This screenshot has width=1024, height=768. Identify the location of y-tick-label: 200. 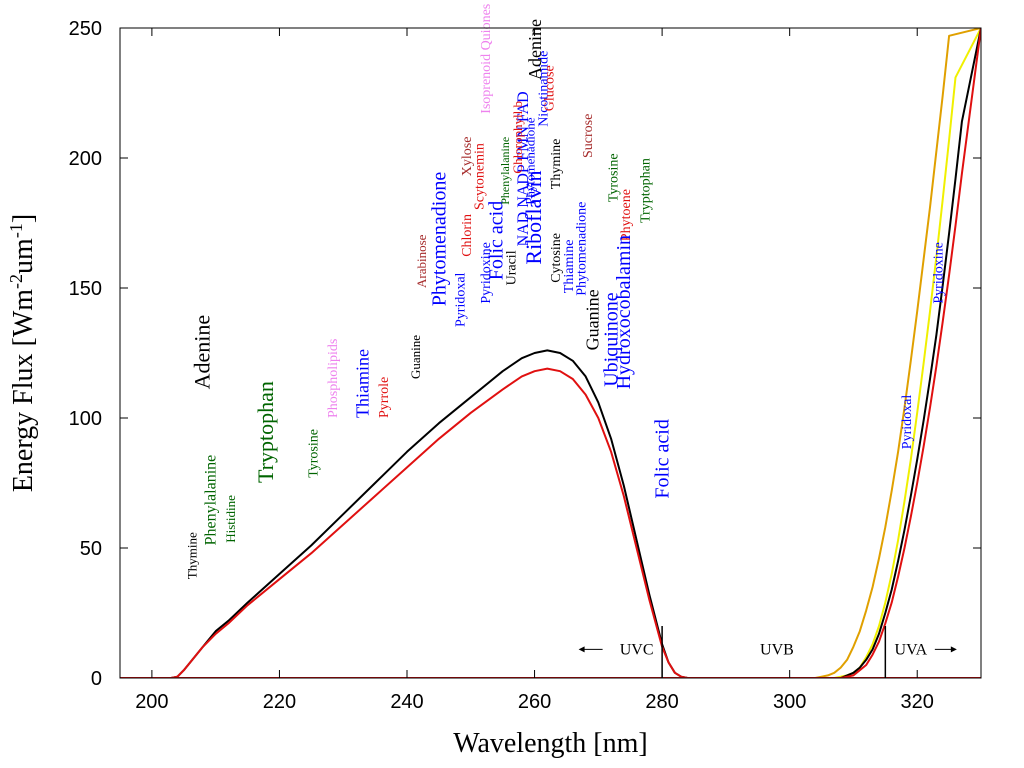
(85, 159).